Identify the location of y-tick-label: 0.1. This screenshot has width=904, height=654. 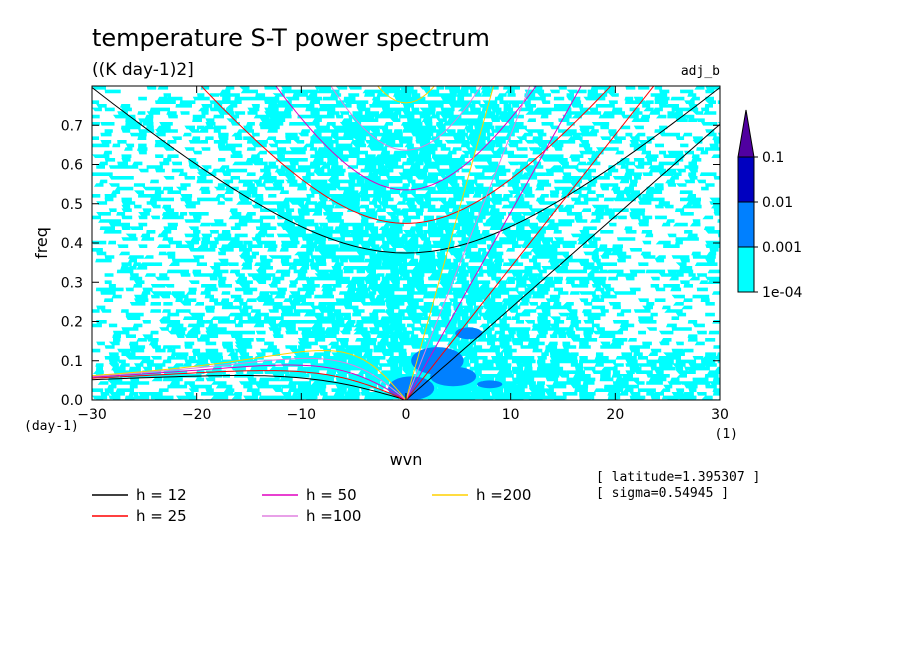
(72, 362).